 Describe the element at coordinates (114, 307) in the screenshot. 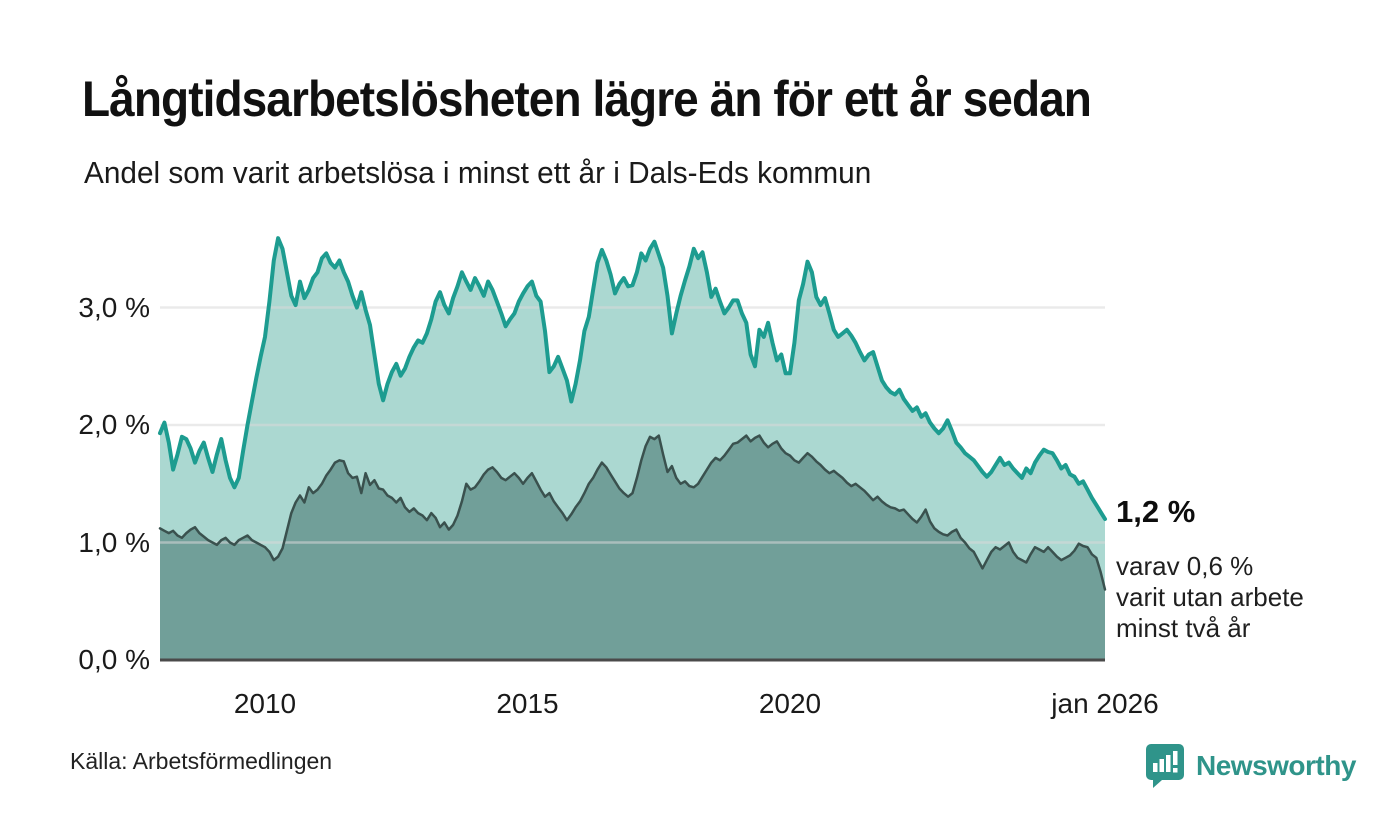

I see `y-tick-label: 3,0 %` at that location.